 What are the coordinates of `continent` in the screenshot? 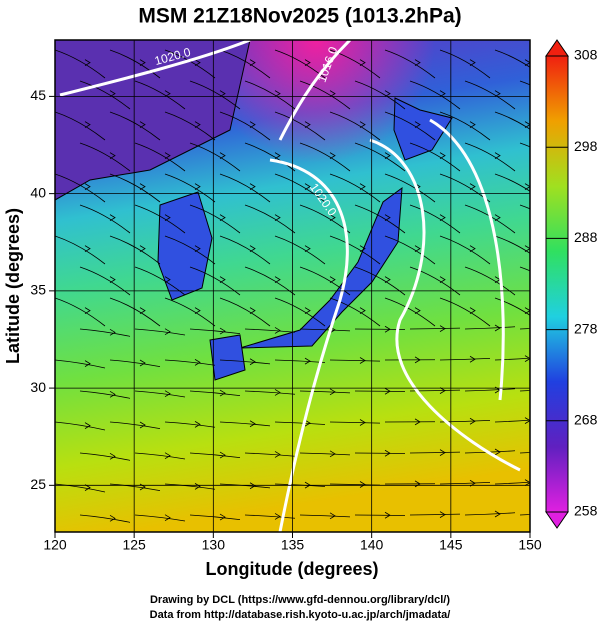 It's located at (153, 120).